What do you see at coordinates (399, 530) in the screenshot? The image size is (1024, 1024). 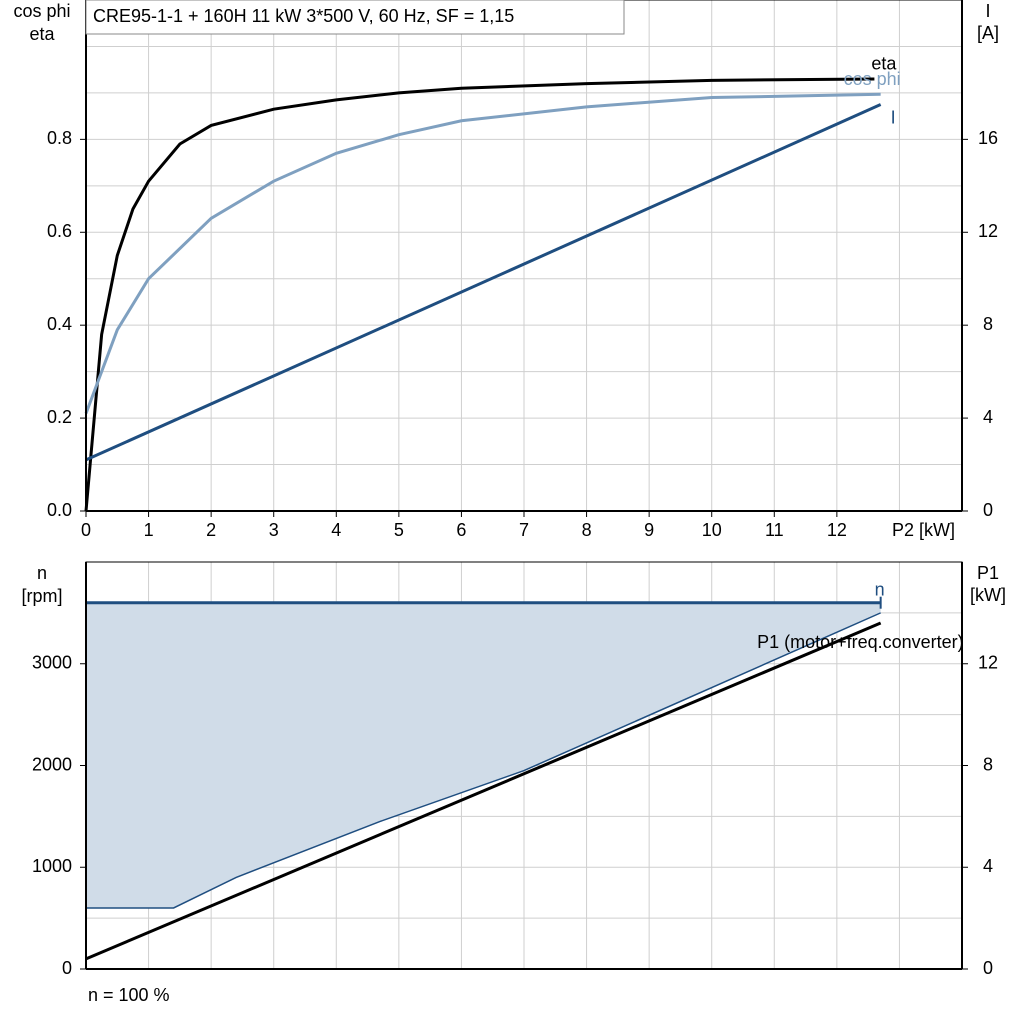 I see `x-tick-label: 5` at bounding box center [399, 530].